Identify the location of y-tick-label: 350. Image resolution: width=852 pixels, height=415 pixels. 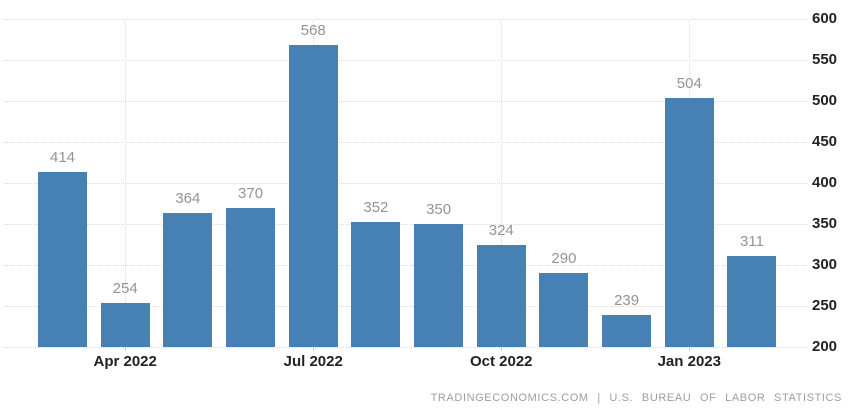
(825, 223).